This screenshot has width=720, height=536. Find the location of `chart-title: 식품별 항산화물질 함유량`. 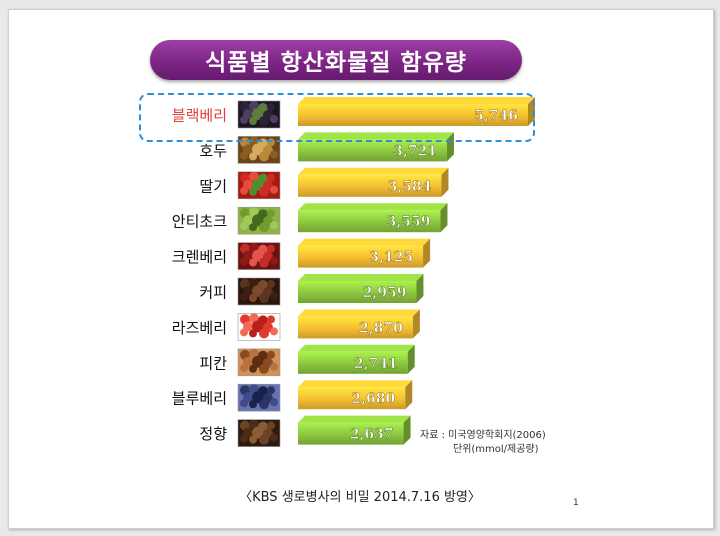

chart-title: 식품별 항산화물질 함유량 is located at coordinates (336, 60).